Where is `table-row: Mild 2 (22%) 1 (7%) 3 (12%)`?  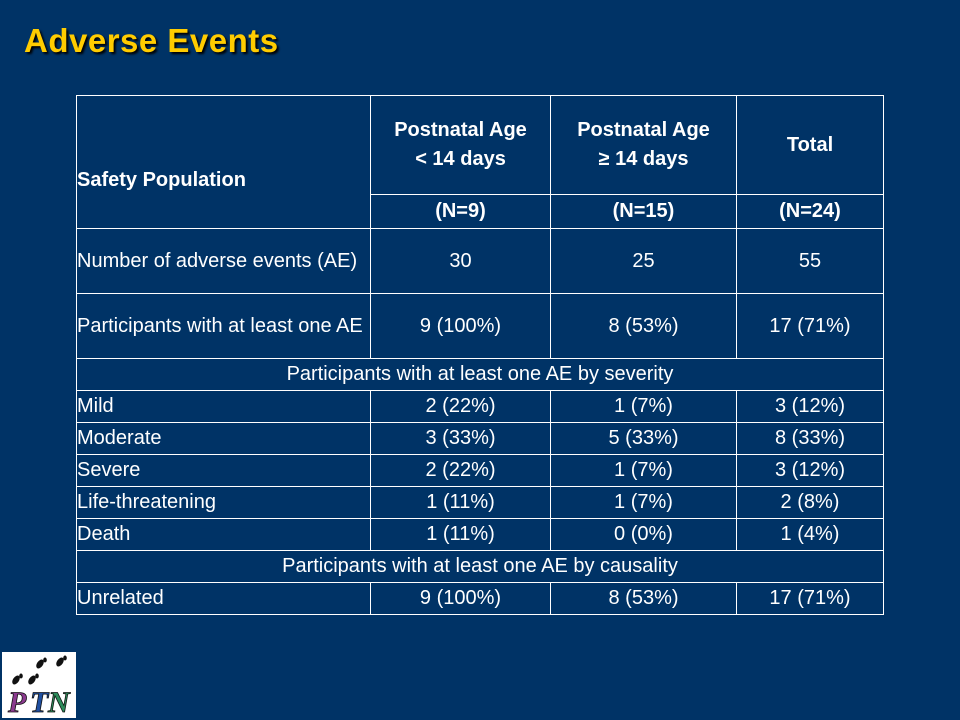
table-row: Mild 2 (22%) 1 (7%) 3 (12%) is located at coordinates (480, 406).